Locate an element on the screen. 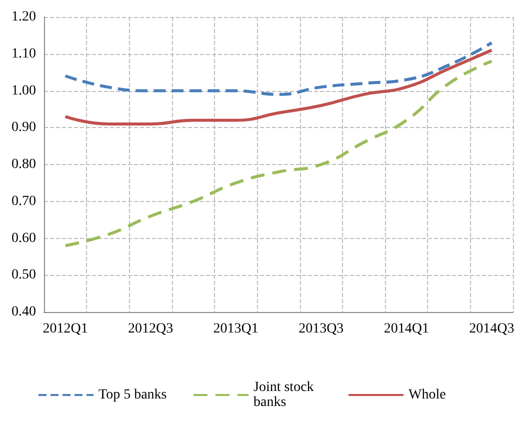 This screenshot has width=526, height=423. y-tick-label: 1.20 is located at coordinates (24, 17).